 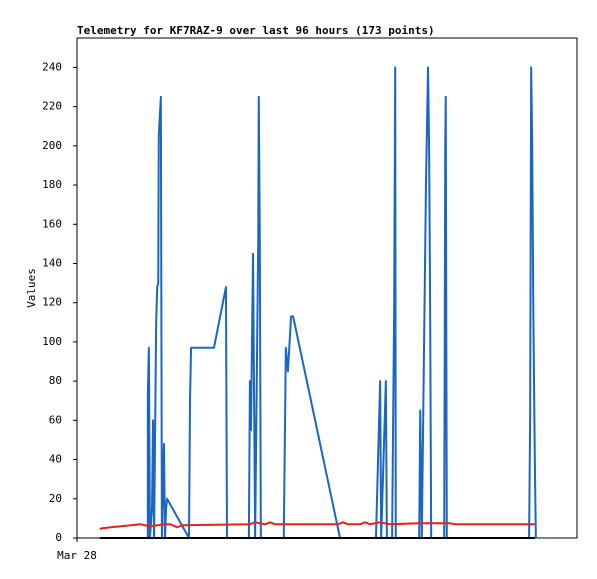 What do you see at coordinates (52, 223) in the screenshot?
I see `y-tick-label: 160` at bounding box center [52, 223].